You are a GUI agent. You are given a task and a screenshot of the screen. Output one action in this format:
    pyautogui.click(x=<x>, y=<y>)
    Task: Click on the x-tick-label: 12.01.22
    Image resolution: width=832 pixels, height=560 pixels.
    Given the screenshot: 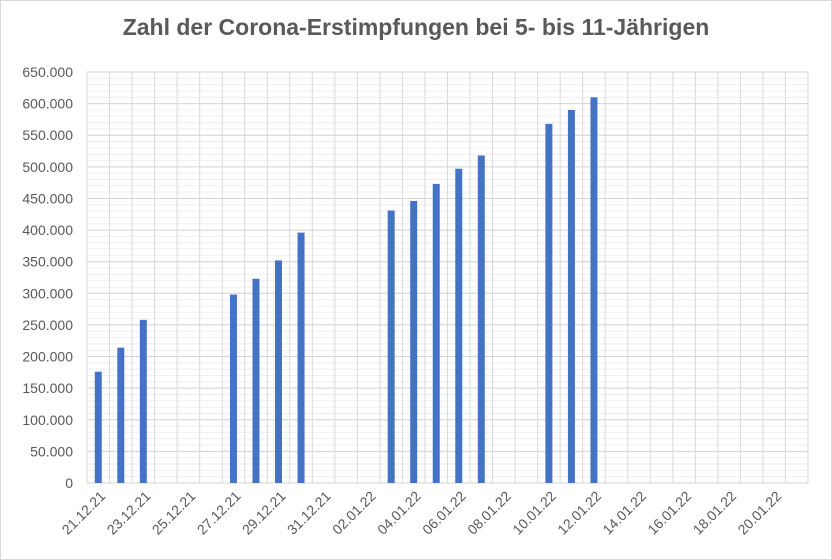 What is the action you would take?
    pyautogui.click(x=579, y=513)
    